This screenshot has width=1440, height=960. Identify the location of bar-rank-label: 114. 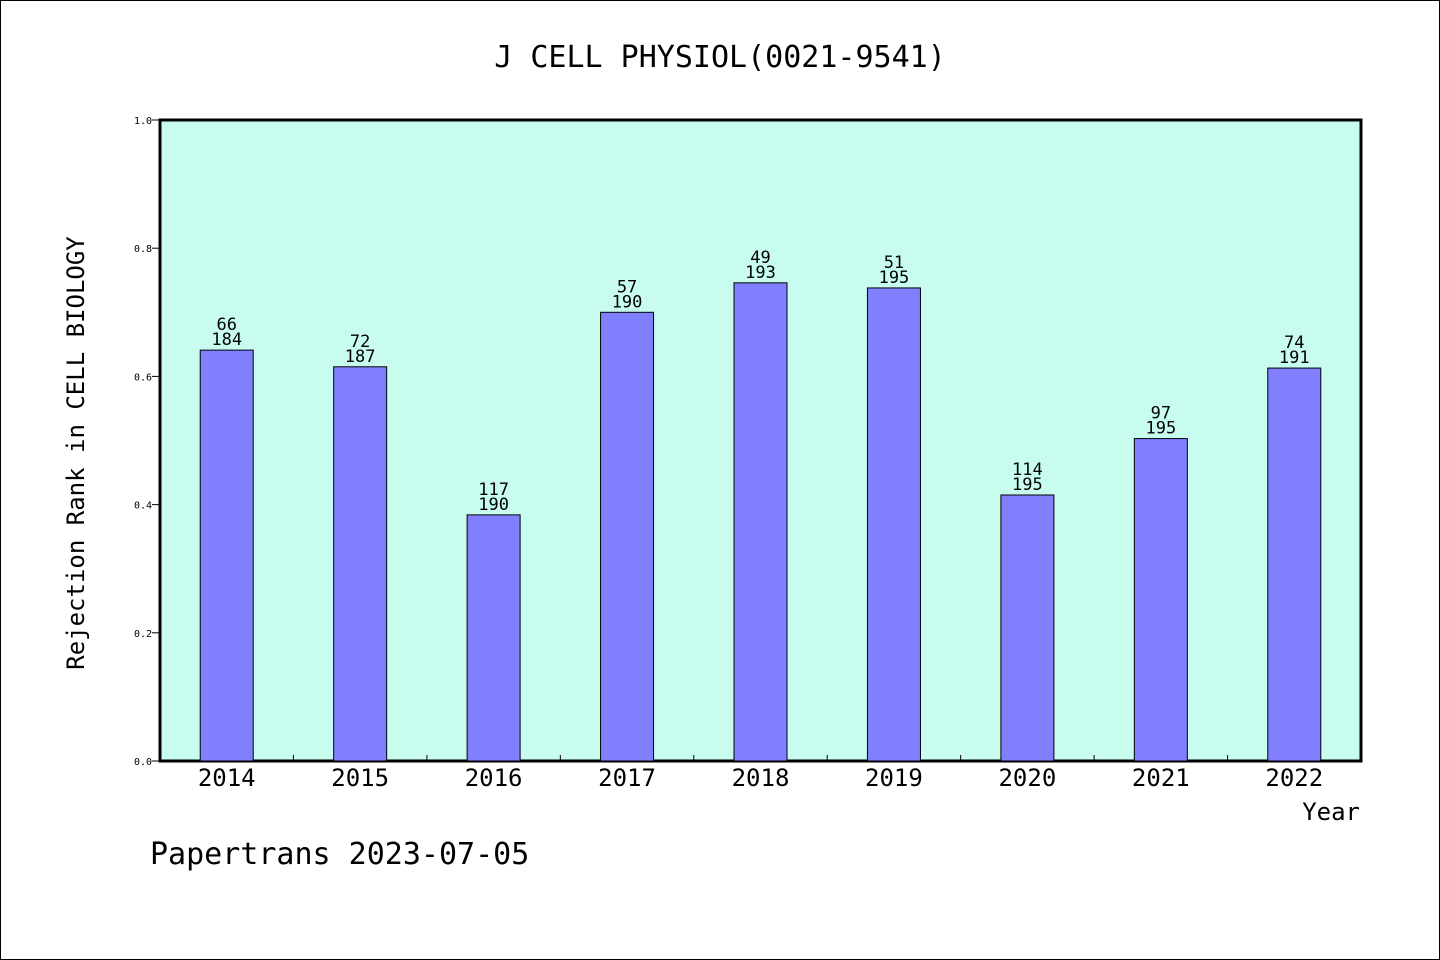
(1027, 470).